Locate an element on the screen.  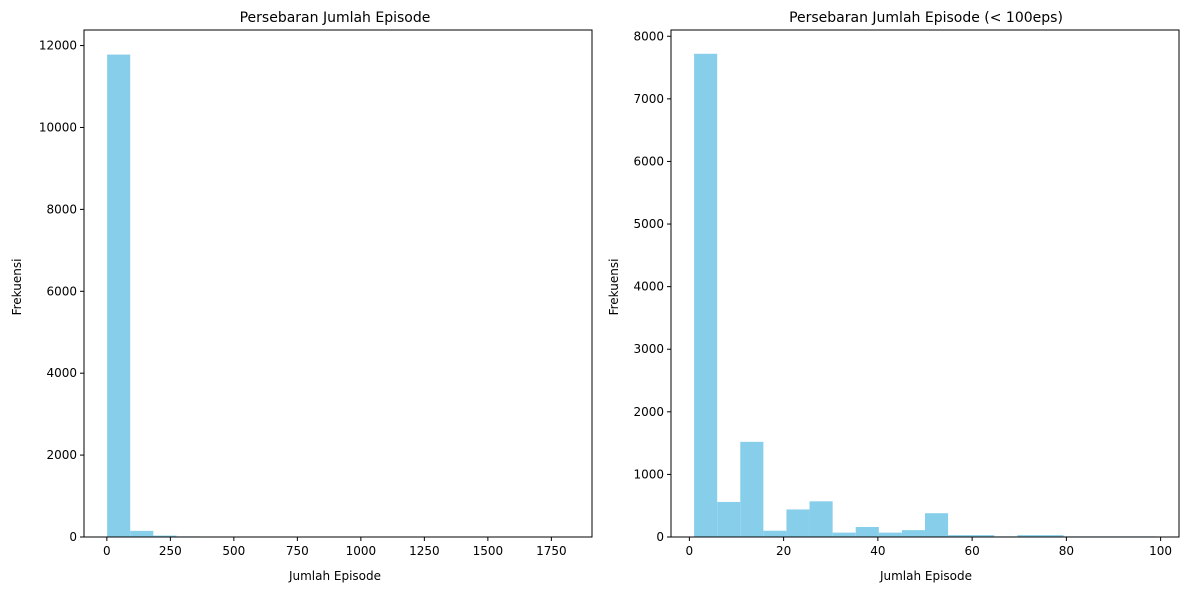
x-tick-label: 60 is located at coordinates (971, 551).